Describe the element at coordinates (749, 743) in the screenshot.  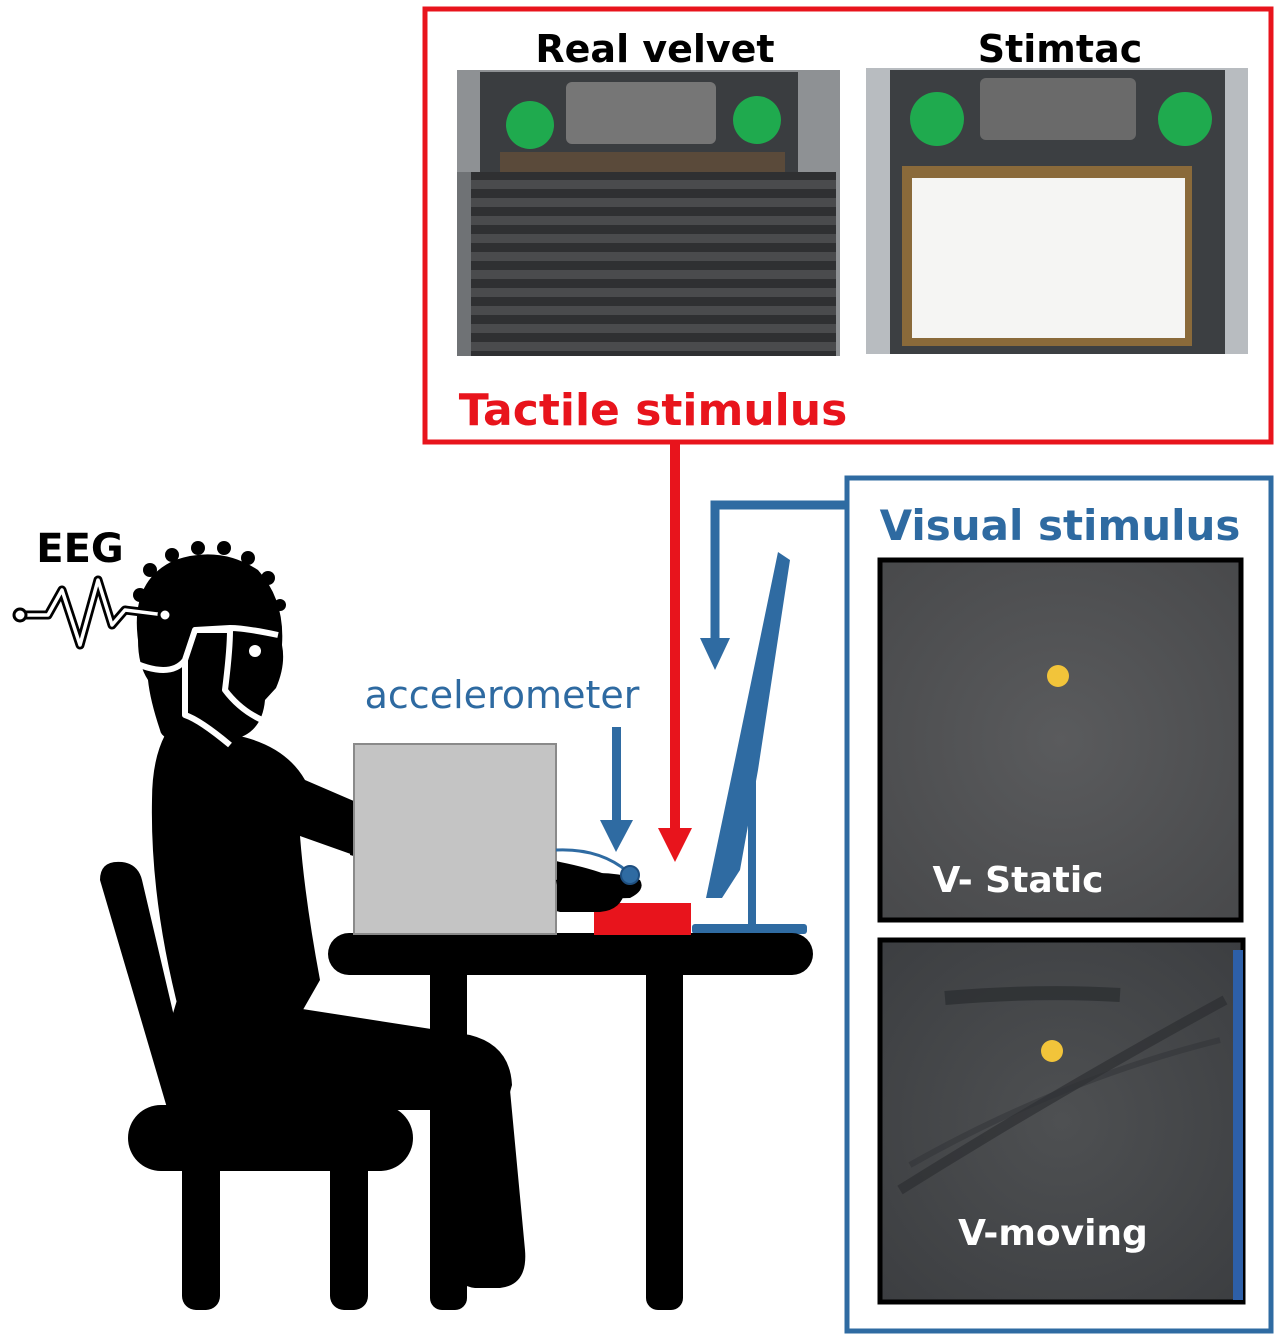
I see `monitor-icon` at that location.